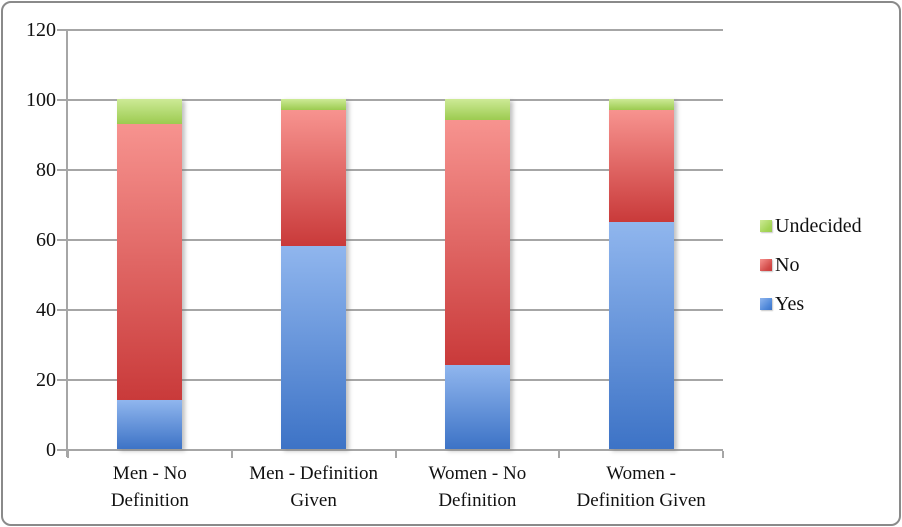  I want to click on y-tick-label: 120, so click(41, 30).